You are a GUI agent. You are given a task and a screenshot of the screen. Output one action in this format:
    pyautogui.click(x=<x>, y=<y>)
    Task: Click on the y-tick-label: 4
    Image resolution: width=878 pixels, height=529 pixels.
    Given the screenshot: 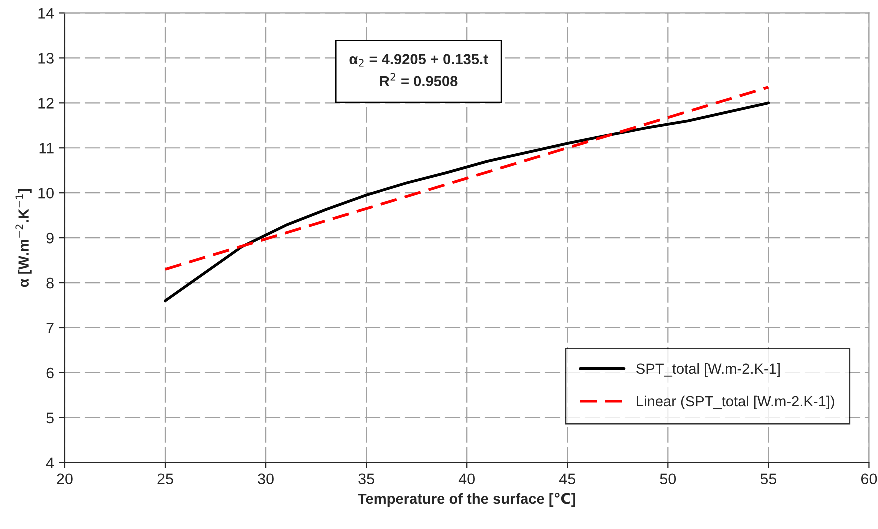 What is the action you would take?
    pyautogui.click(x=50, y=463)
    